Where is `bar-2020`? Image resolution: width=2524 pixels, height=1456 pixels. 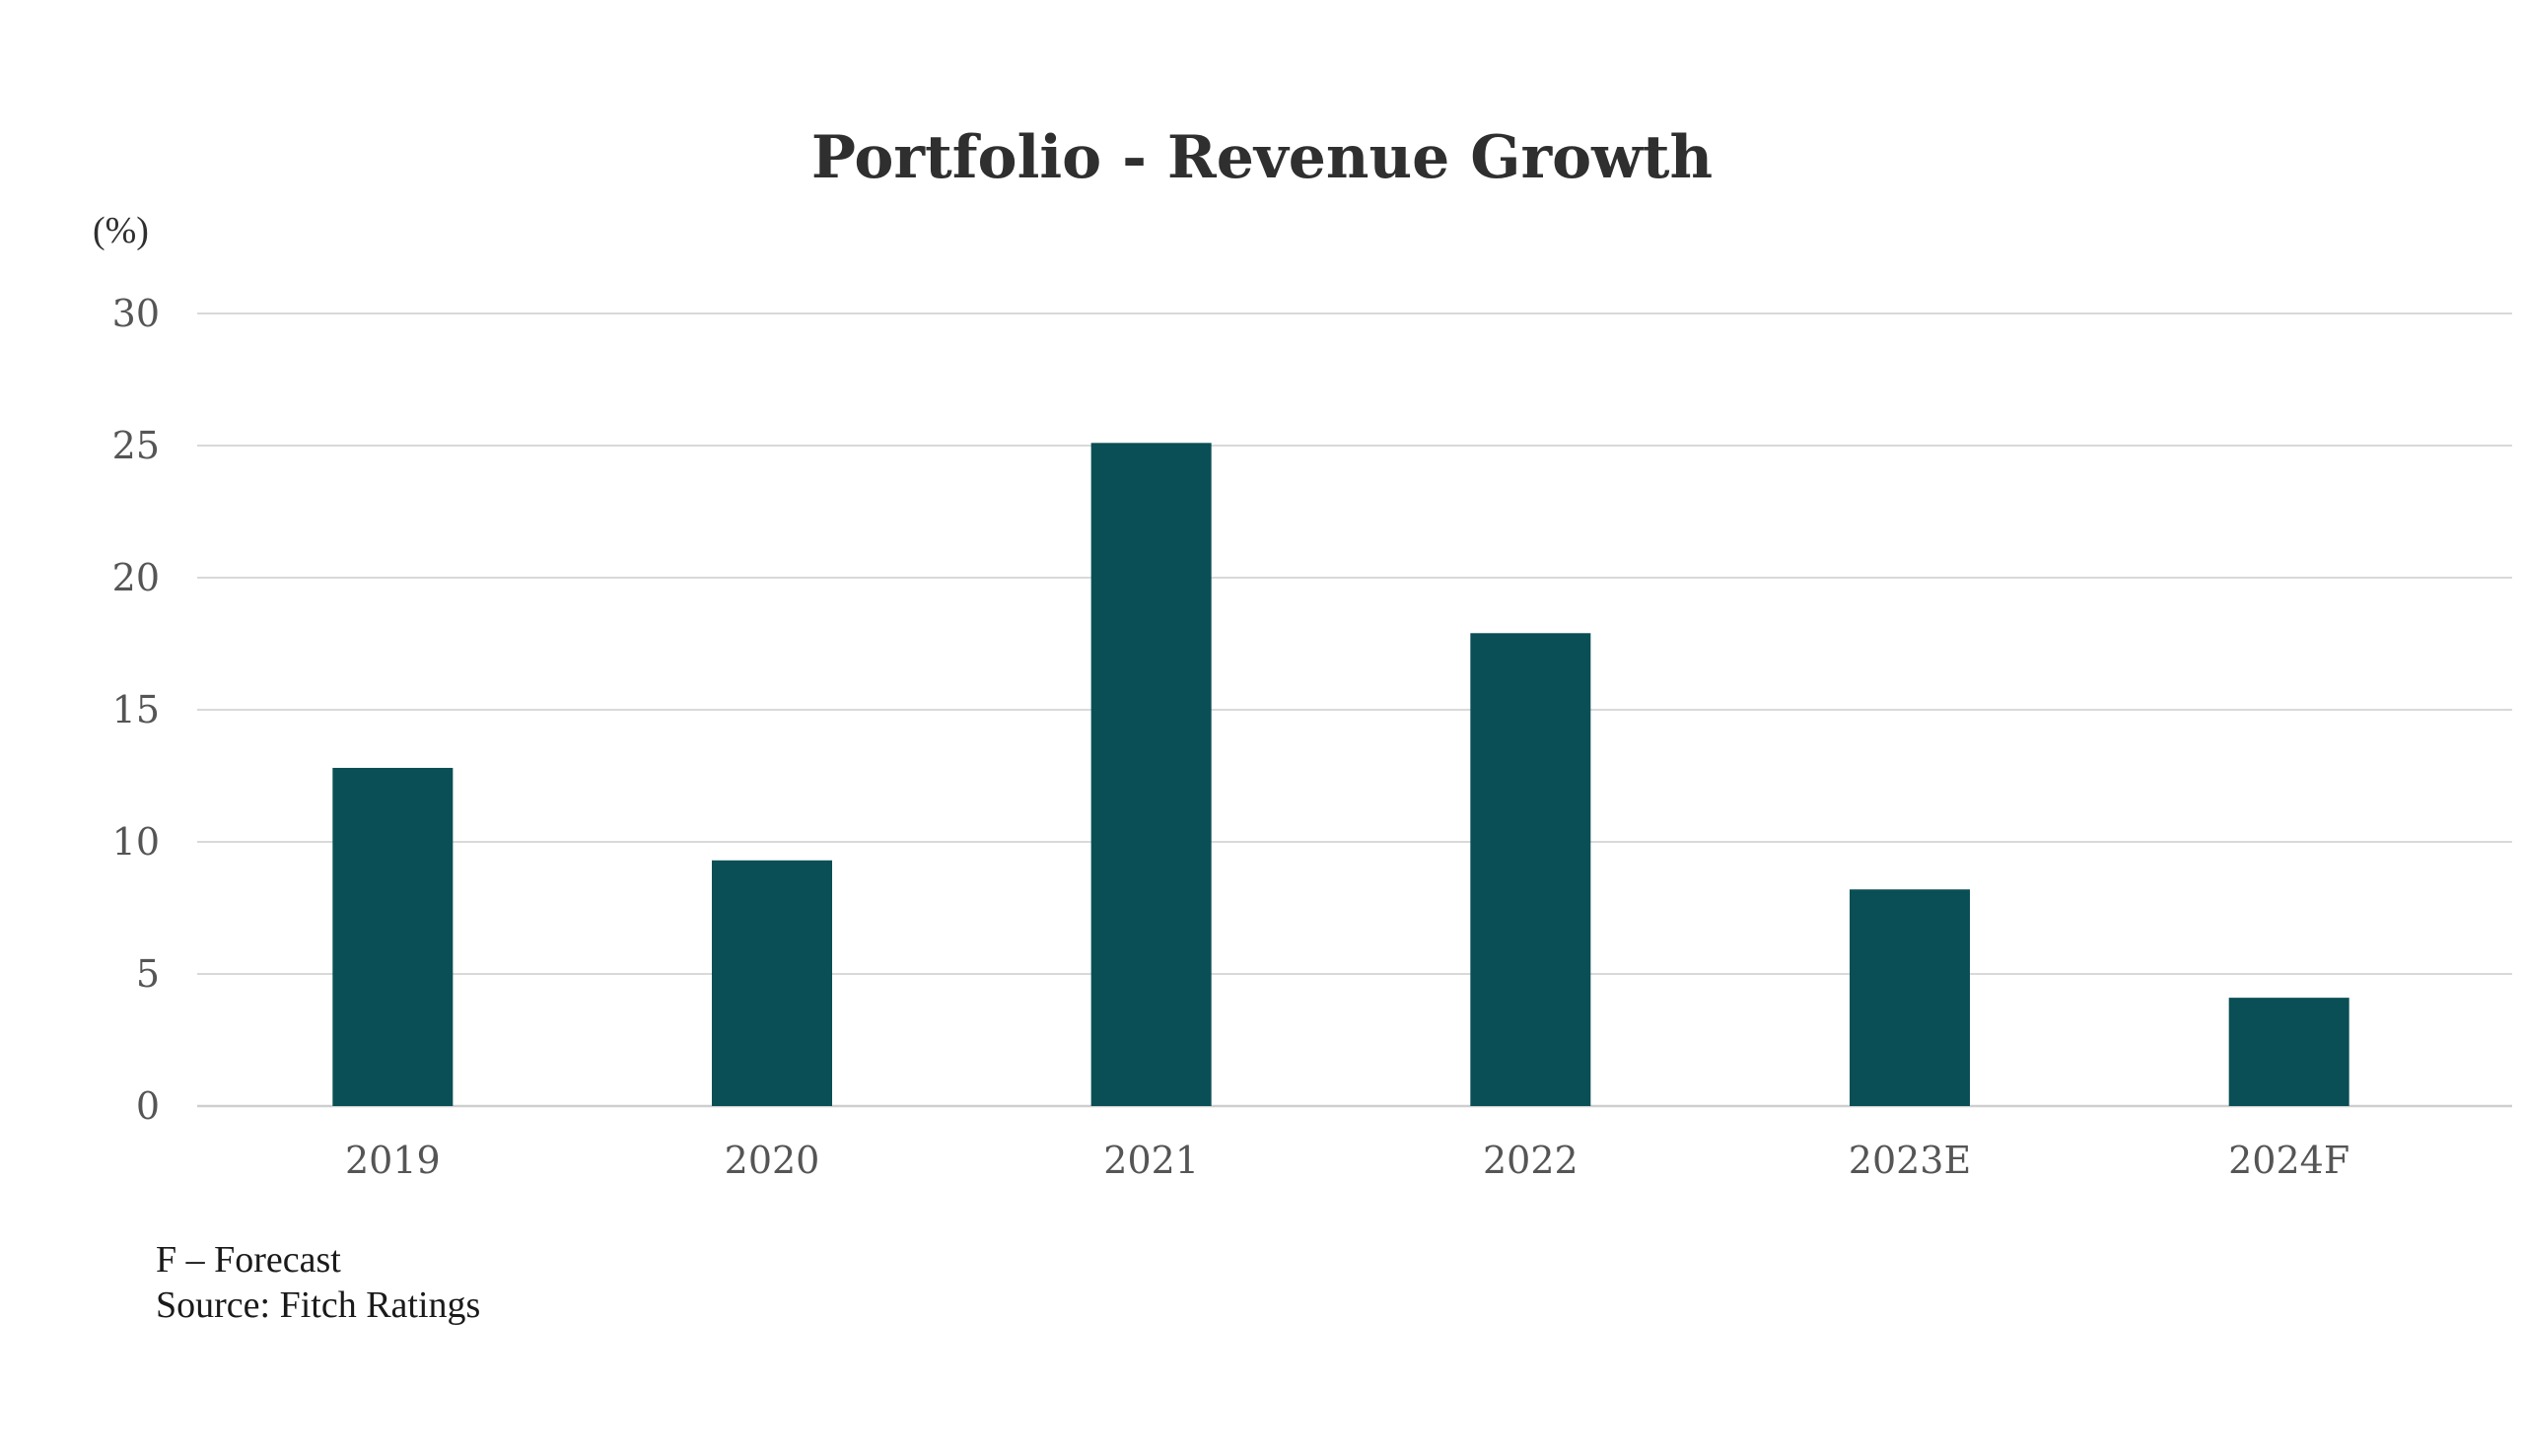 bar-2020 is located at coordinates (772, 983).